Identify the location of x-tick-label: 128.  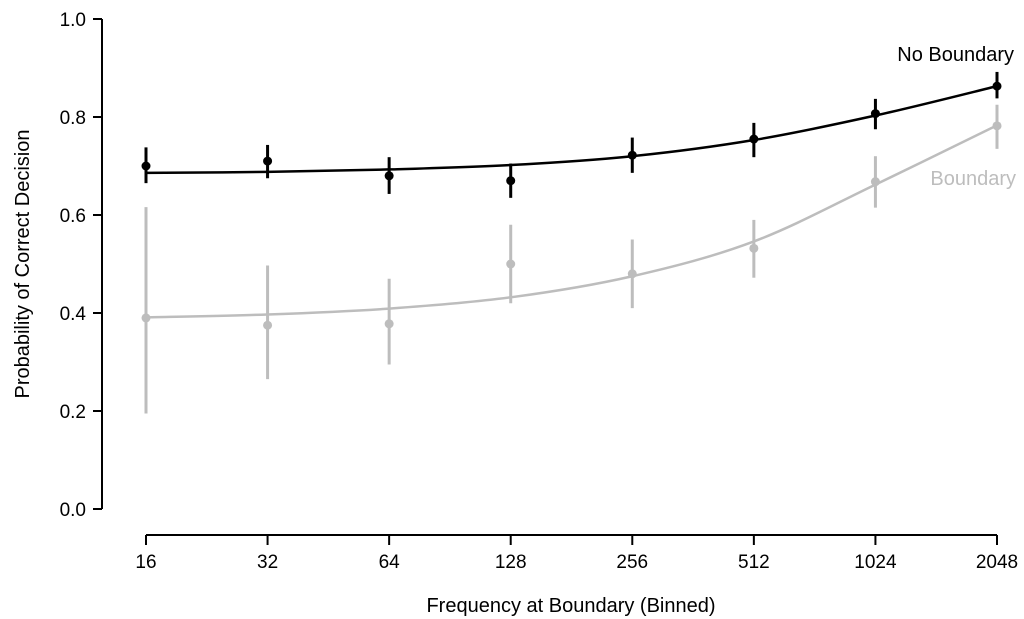
(511, 562).